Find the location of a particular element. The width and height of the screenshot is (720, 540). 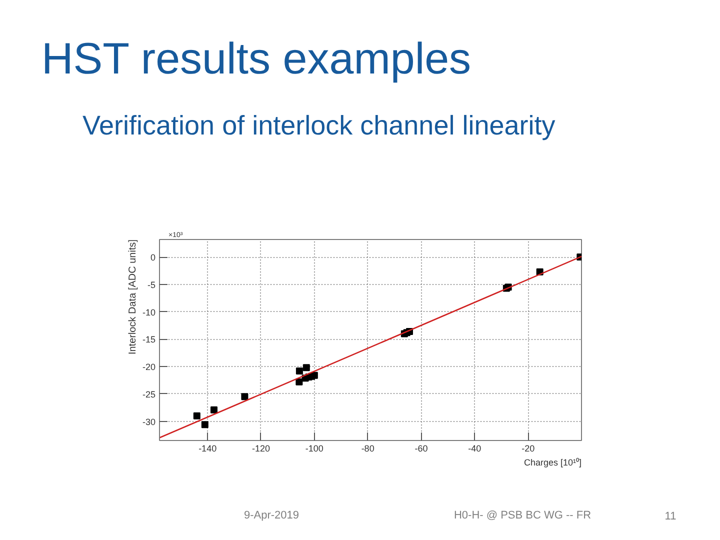

text: 11 is located at coordinates (670, 516).